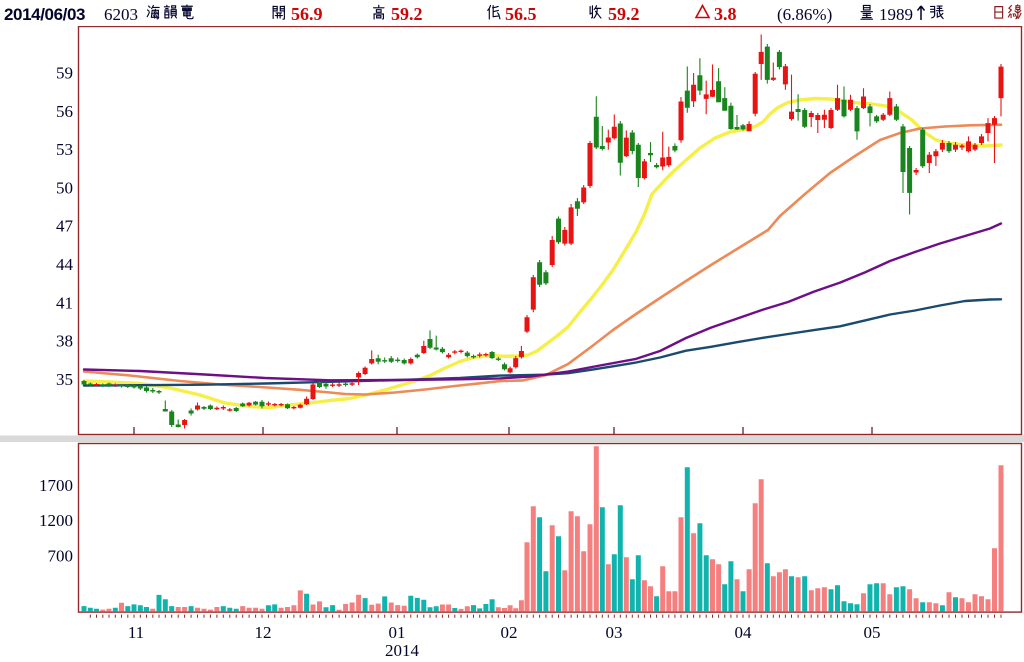 The width and height of the screenshot is (1024, 662). What do you see at coordinates (896, 14) in the screenshot?
I see `svg-text: 1989` at bounding box center [896, 14].